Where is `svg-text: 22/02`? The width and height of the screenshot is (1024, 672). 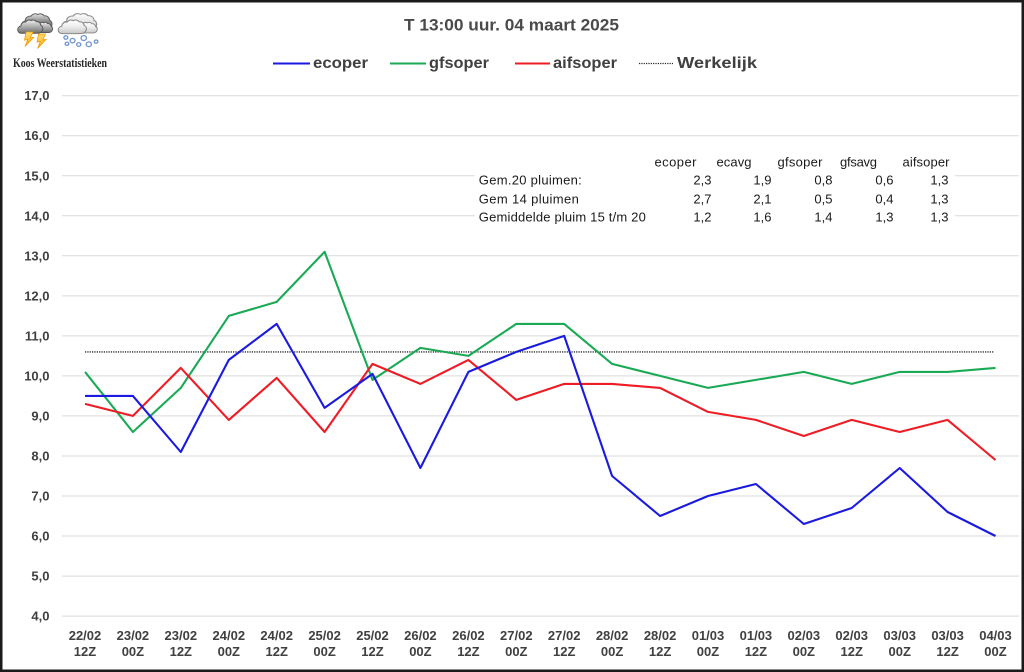 svg-text: 22/02 is located at coordinates (85, 635).